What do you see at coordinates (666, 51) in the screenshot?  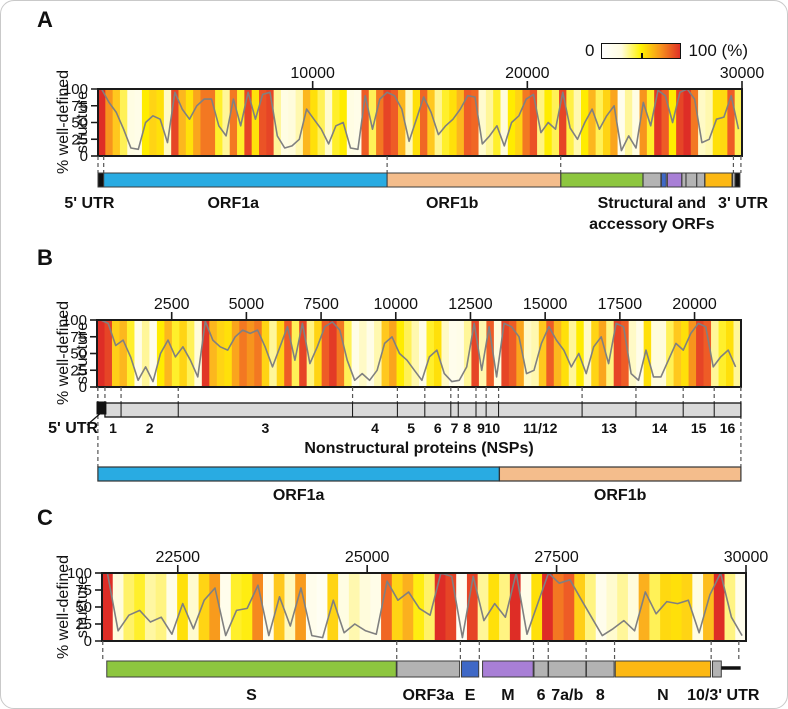 I see `colorbar-legend: 0 100 (%)` at bounding box center [666, 51].